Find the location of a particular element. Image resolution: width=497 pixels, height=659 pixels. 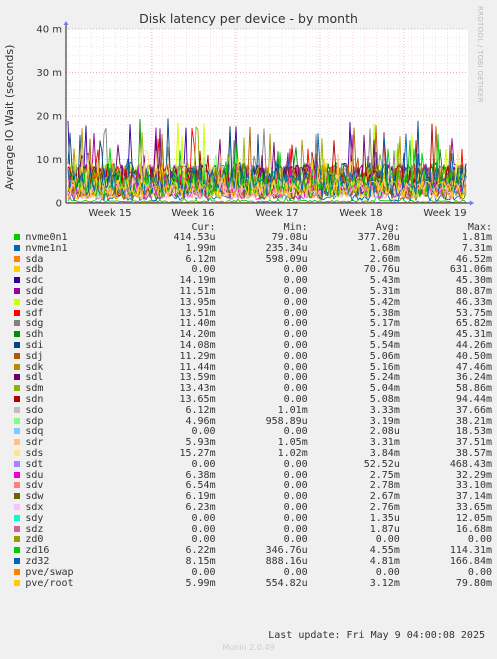

y-tick-label: 40 m is located at coordinates (49, 30).